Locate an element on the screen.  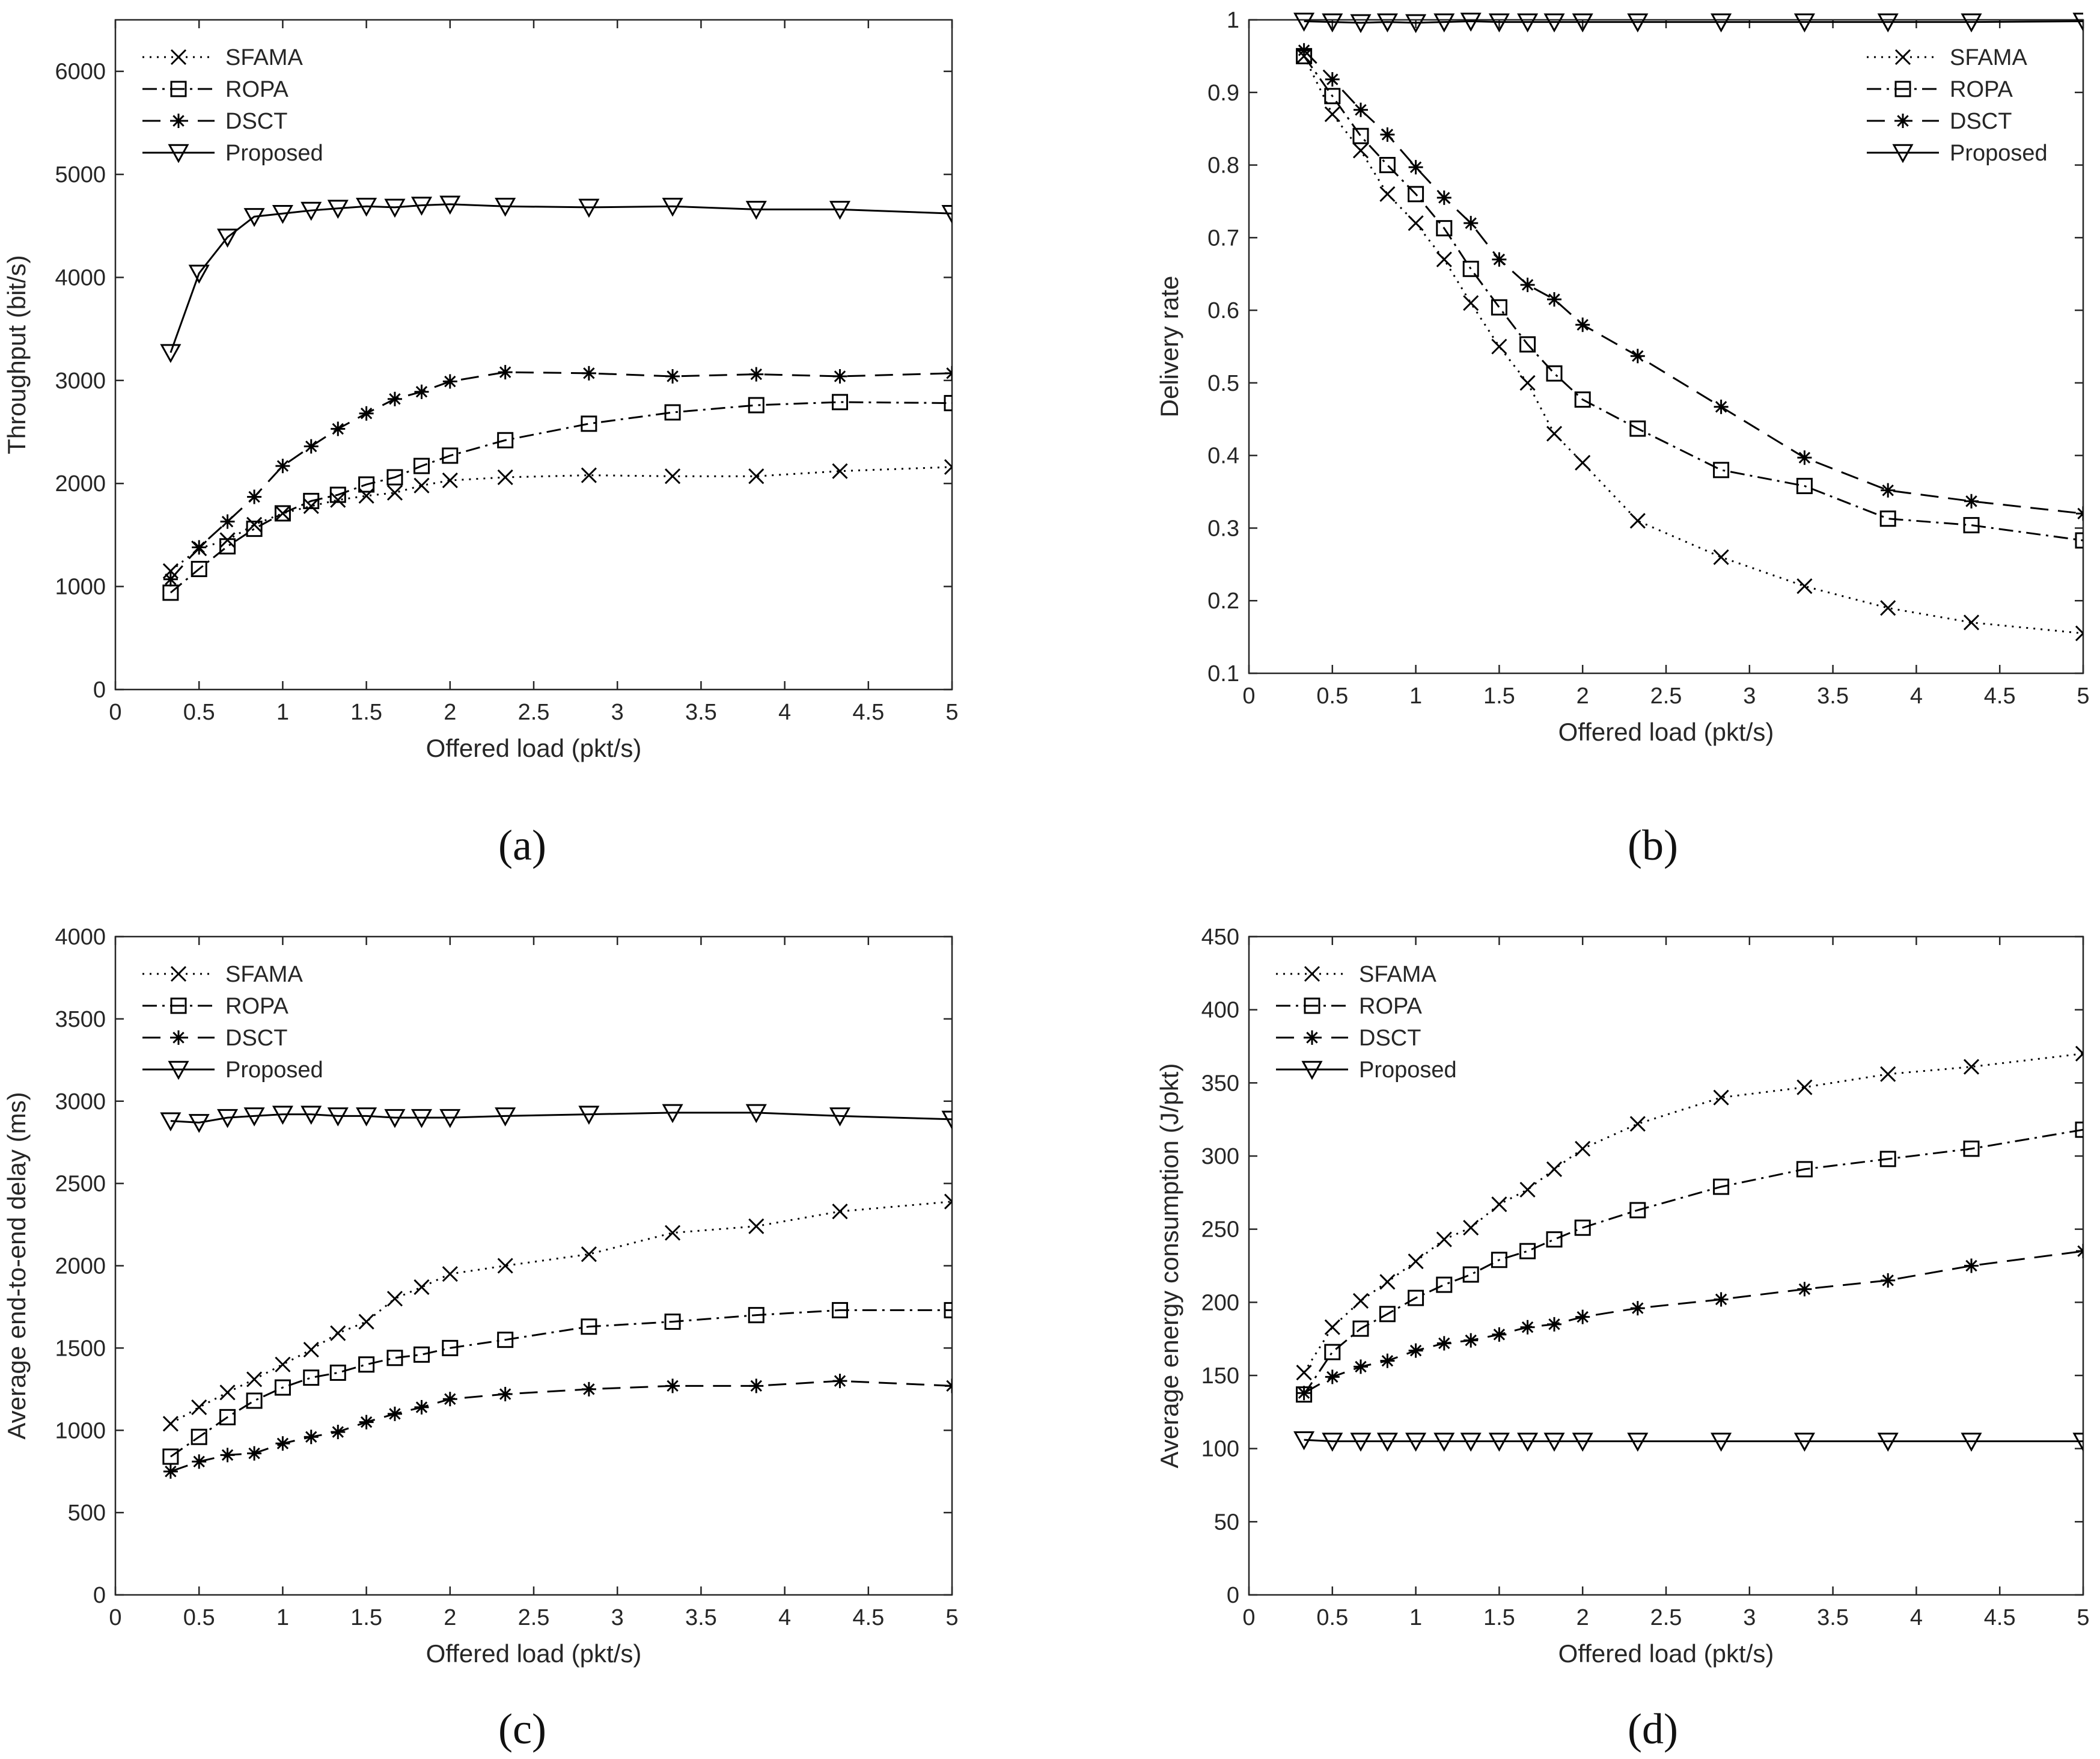
x-tick-label: 2 is located at coordinates (450, 712).